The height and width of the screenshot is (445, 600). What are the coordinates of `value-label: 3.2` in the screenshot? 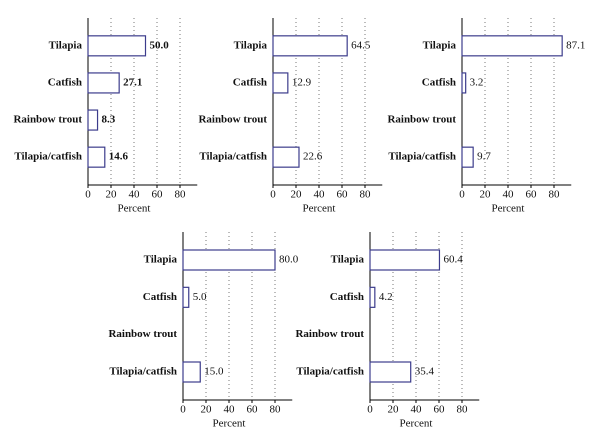 It's located at (477, 82).